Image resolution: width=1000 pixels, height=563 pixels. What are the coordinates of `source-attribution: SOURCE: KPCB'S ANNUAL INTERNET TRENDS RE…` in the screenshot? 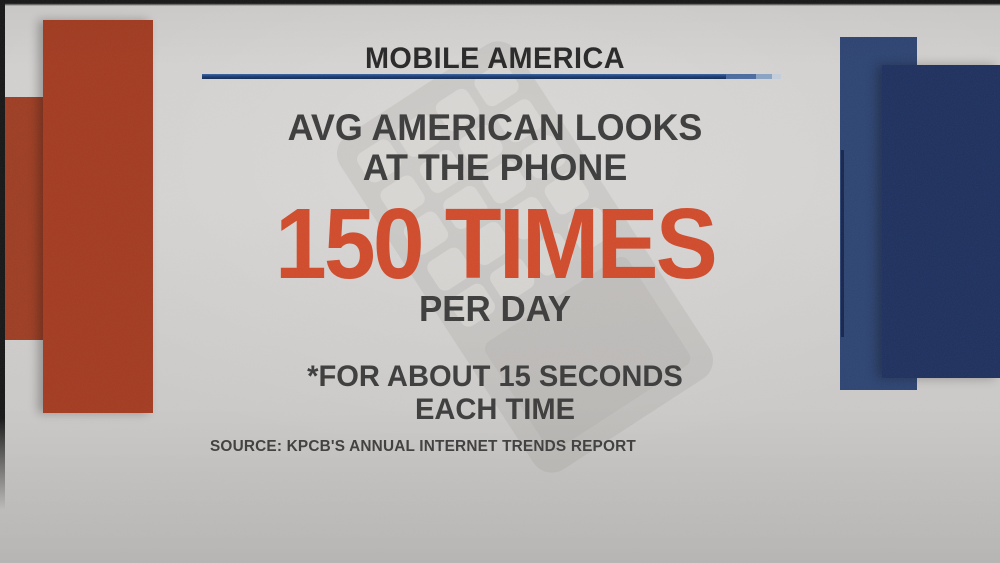 It's located at (423, 446).